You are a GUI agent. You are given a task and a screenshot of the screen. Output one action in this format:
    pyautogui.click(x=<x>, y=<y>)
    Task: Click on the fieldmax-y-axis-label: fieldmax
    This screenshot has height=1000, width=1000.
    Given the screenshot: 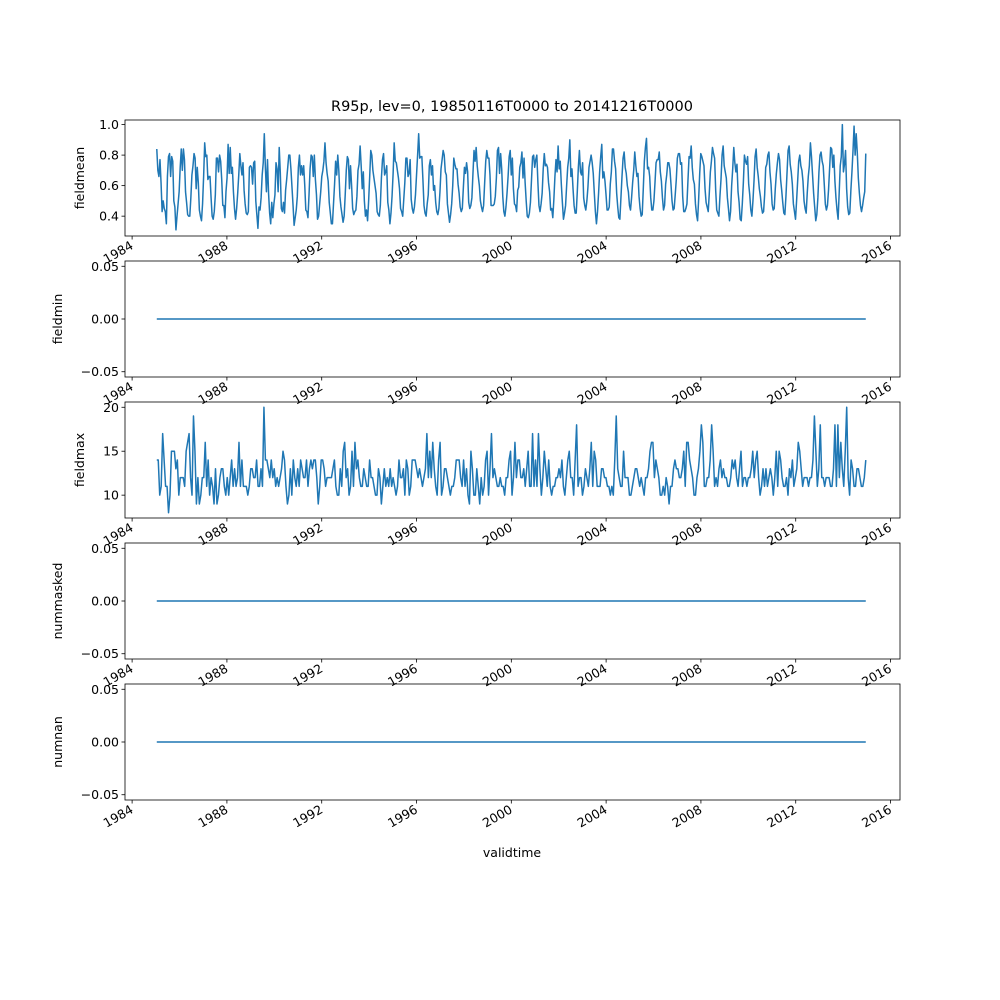 What is the action you would take?
    pyautogui.click(x=79, y=460)
    